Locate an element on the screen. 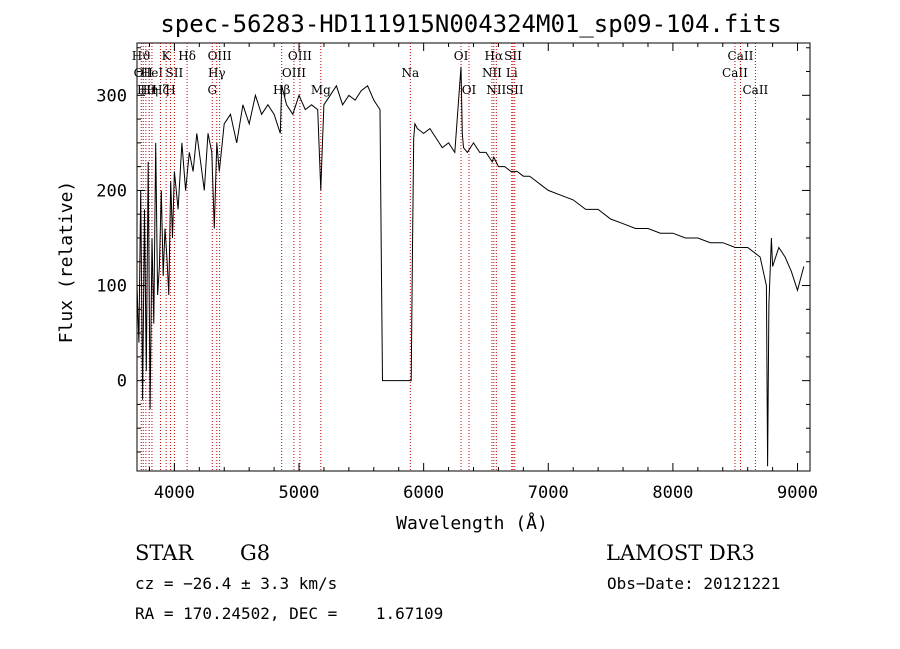 The height and width of the screenshot is (649, 900). object-class: STAR is located at coordinates (164, 553).